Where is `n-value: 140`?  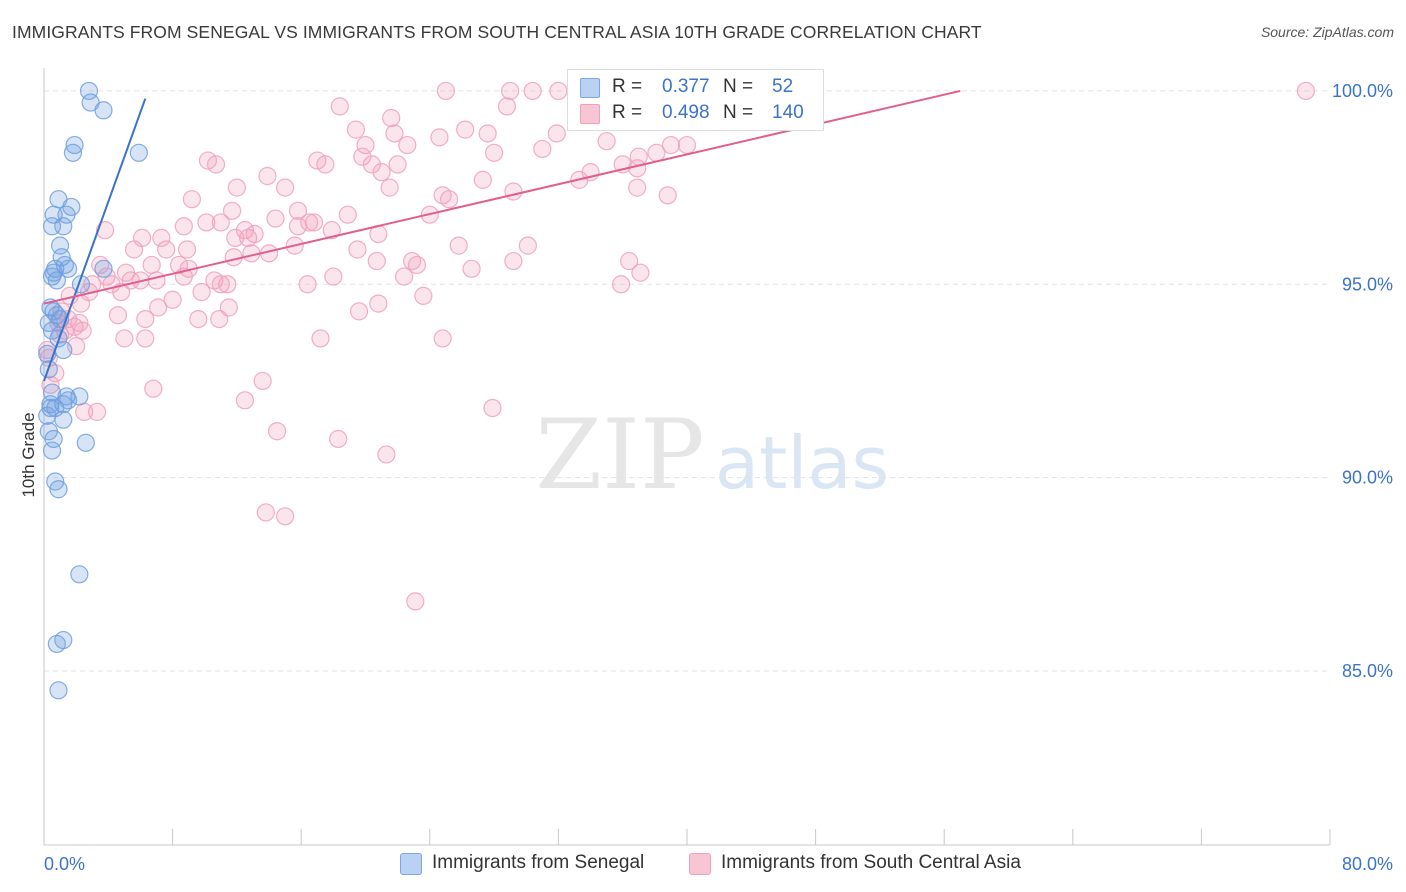
n-value: 140 is located at coordinates (788, 112).